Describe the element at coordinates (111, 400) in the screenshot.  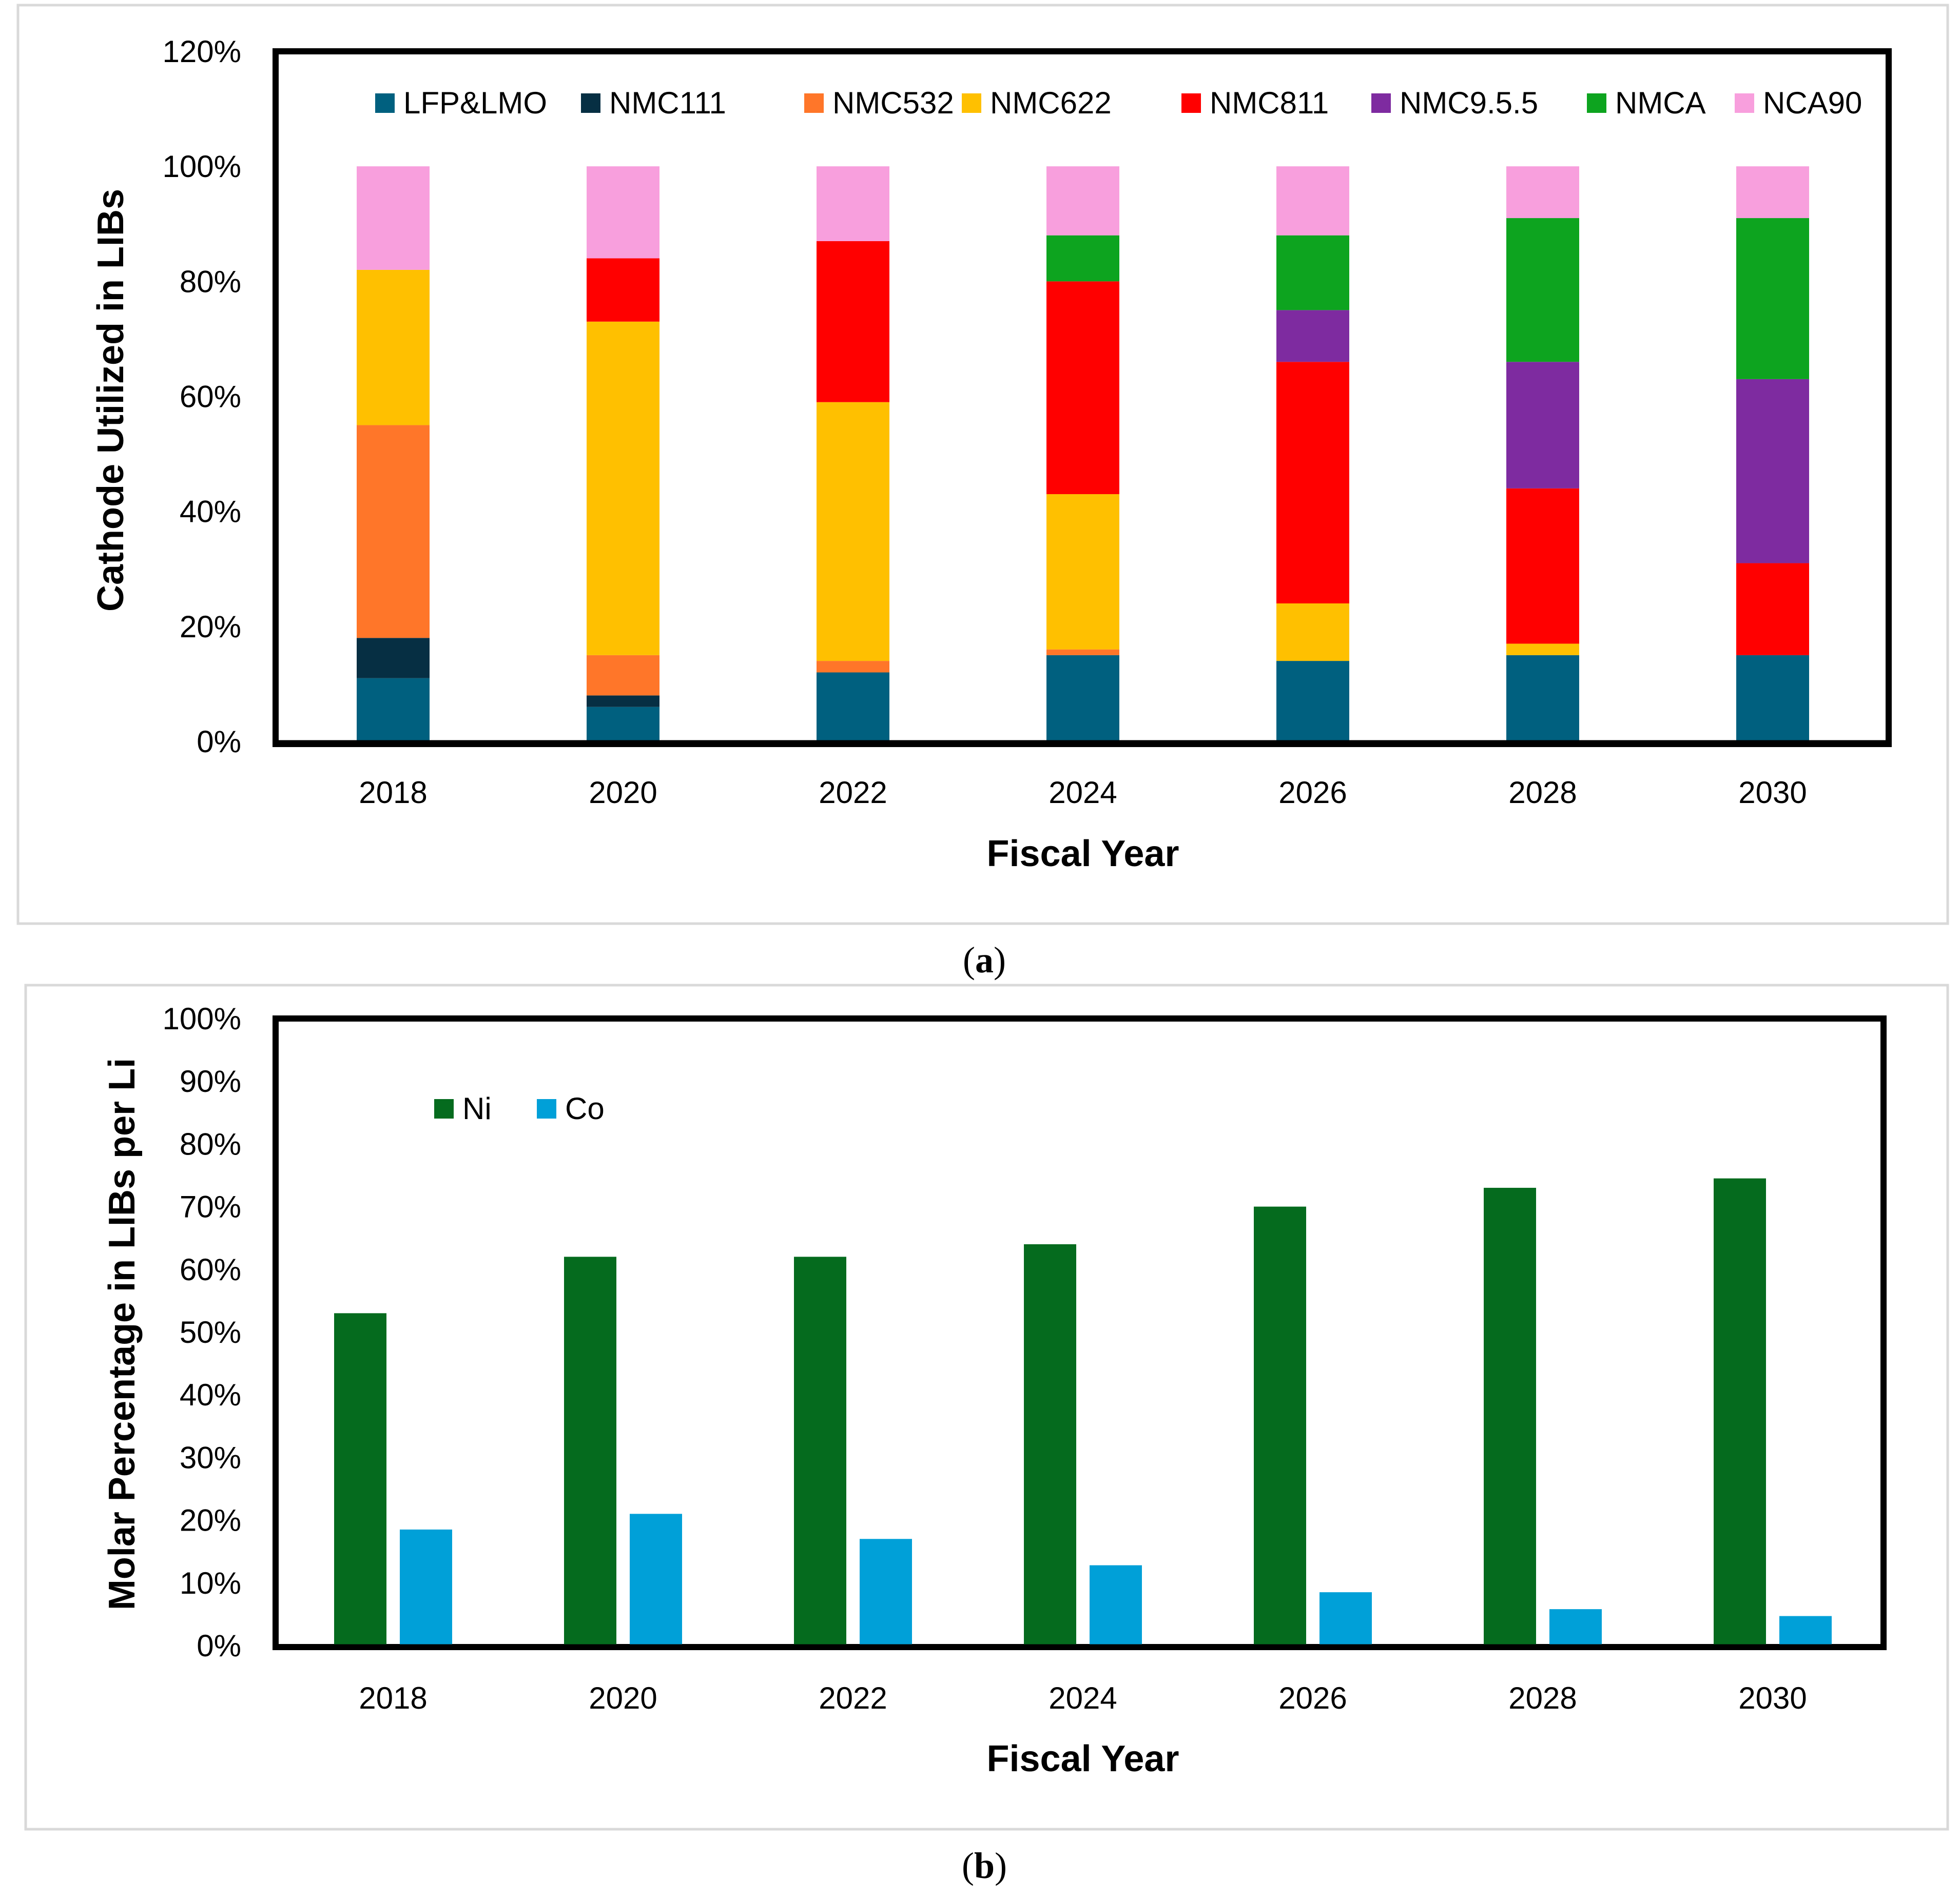
I see `chart-a-y-axis-title: Cathode Utilized in LIBs` at that location.